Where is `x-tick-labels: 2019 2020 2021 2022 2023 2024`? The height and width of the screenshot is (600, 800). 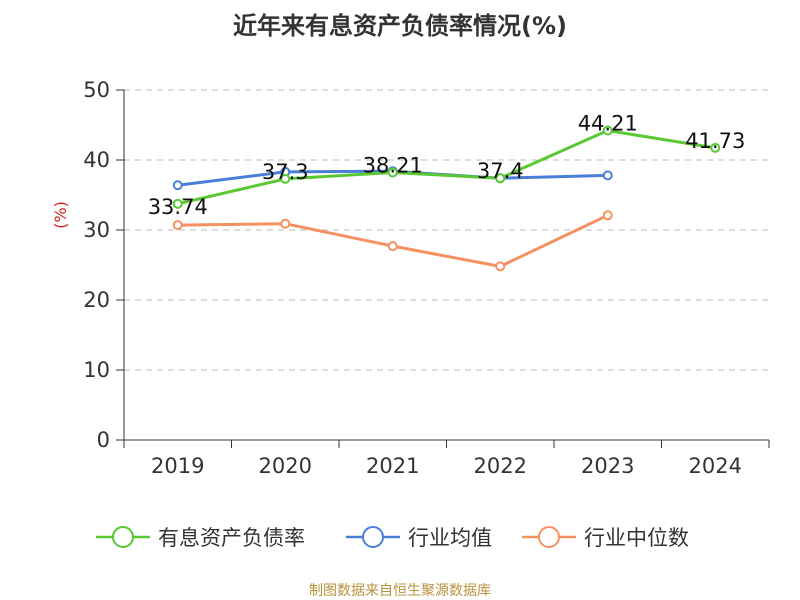
x-tick-labels: 2019 2020 2021 2022 2023 2024 is located at coordinates (446, 466).